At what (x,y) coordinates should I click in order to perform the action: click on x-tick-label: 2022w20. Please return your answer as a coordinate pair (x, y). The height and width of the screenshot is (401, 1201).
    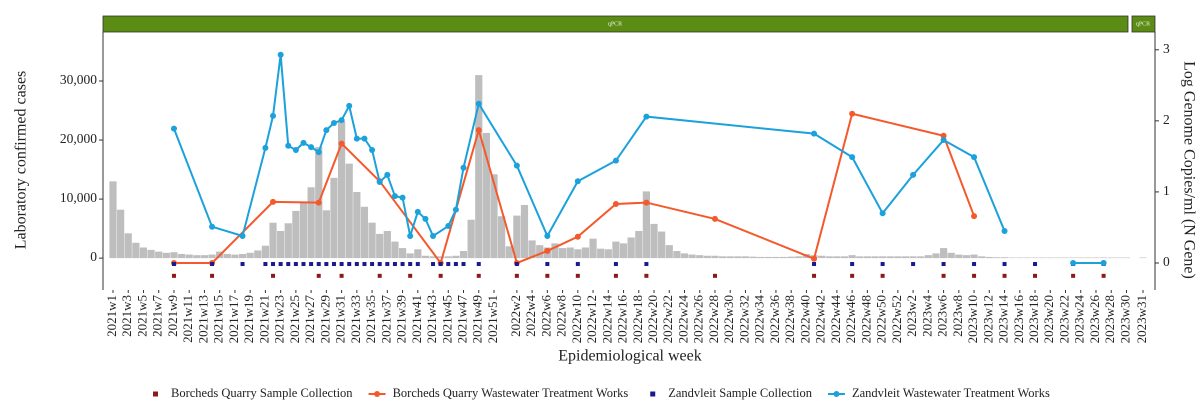
    Looking at the image, I should click on (652, 319).